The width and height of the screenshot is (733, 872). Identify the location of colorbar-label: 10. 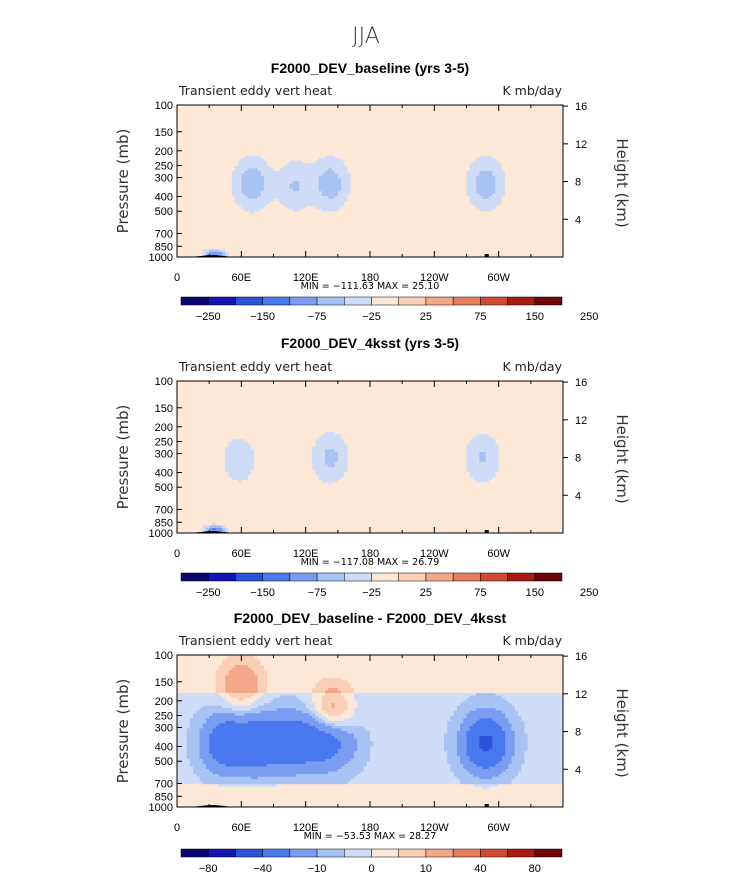
(426, 867).